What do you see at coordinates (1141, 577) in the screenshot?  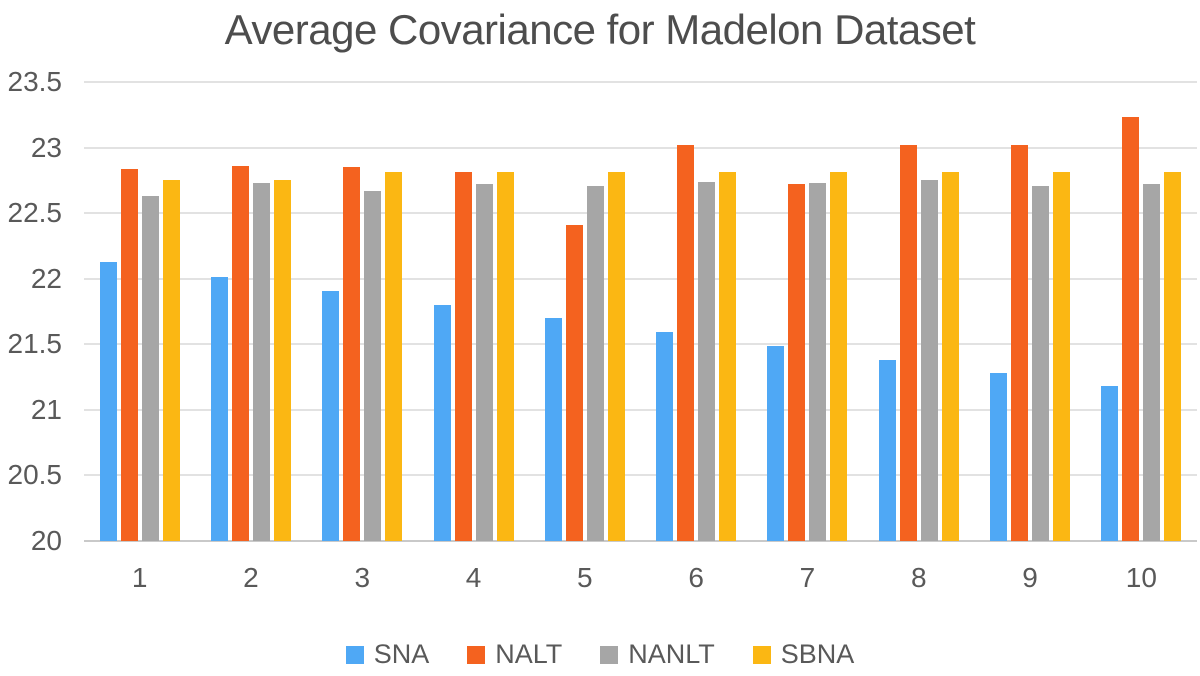 I see `x-tick-label: 10` at bounding box center [1141, 577].